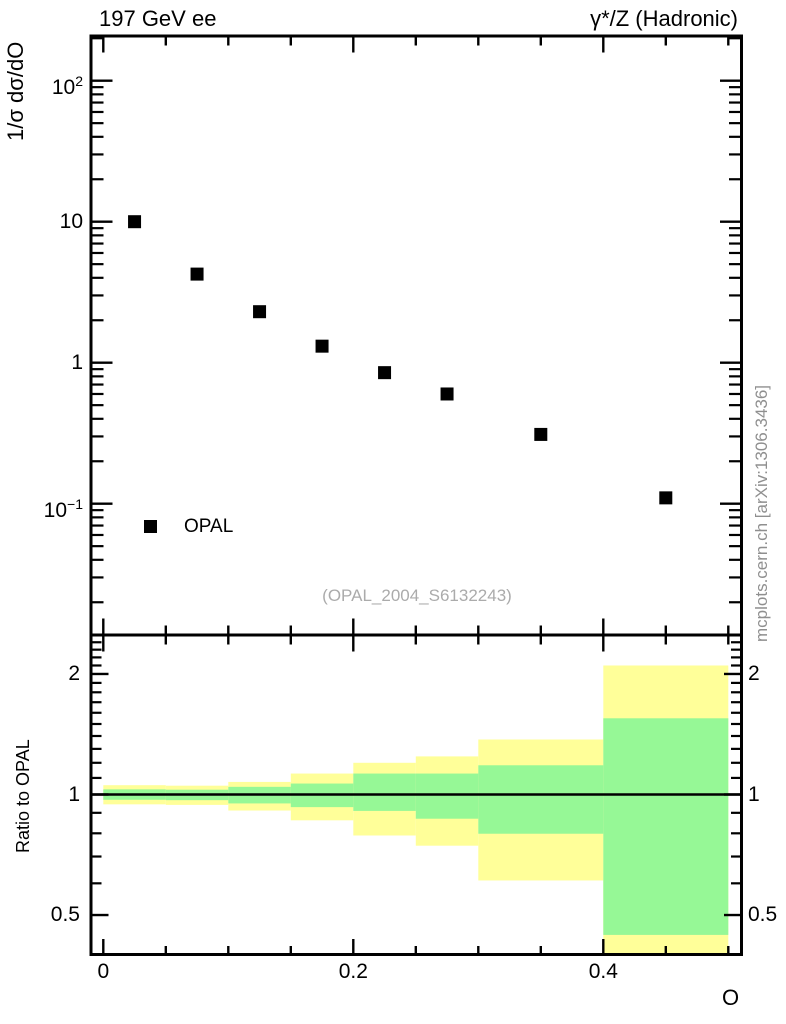  I want to click on x-tick-label: 0, so click(103, 971).